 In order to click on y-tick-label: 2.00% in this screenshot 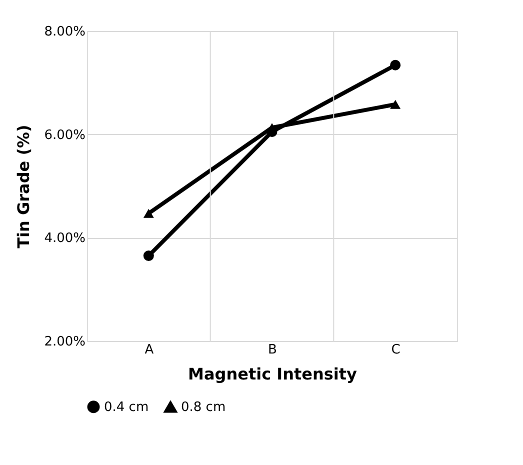, I will do `click(65, 342)`.